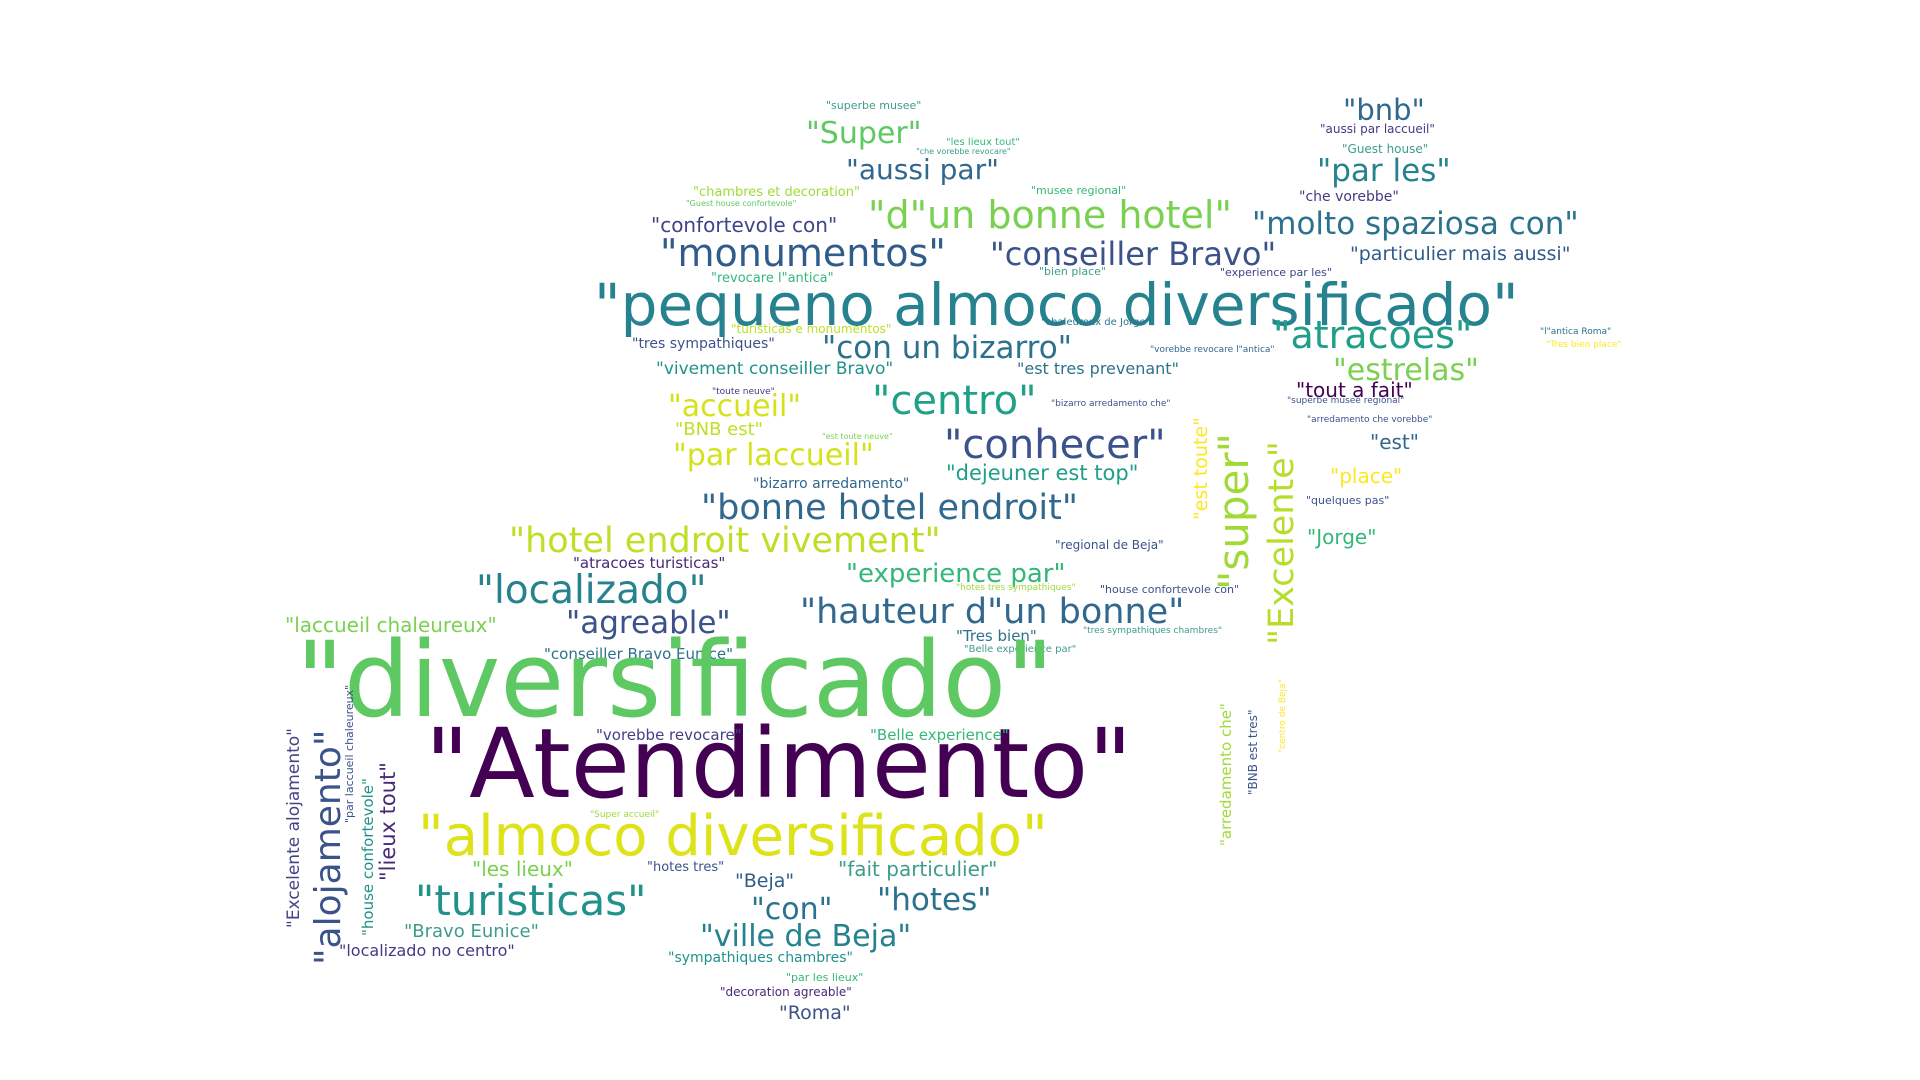 The width and height of the screenshot is (1920, 1080). Describe the element at coordinates (1282, 543) in the screenshot. I see `word: "Excelente"` at that location.